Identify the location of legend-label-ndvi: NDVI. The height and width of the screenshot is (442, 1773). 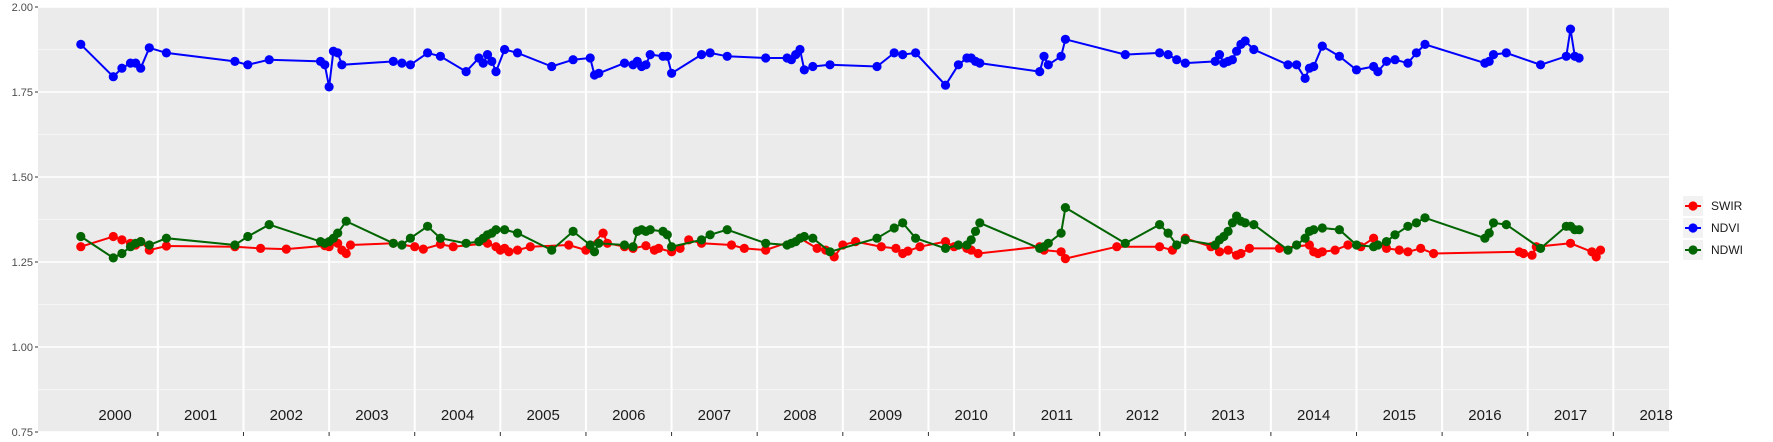
(1725, 228).